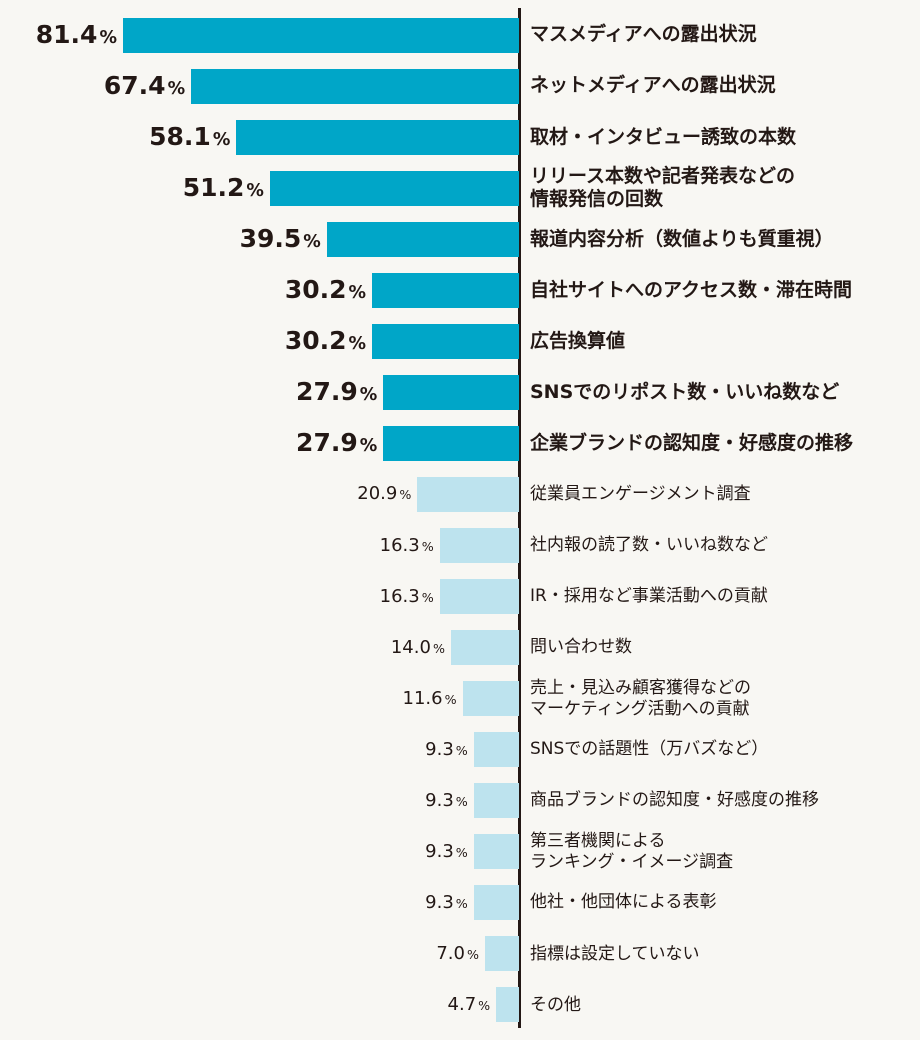 The height and width of the screenshot is (1040, 920). Describe the element at coordinates (422, 698) in the screenshot. I see `data-label-value: 11.6` at that location.